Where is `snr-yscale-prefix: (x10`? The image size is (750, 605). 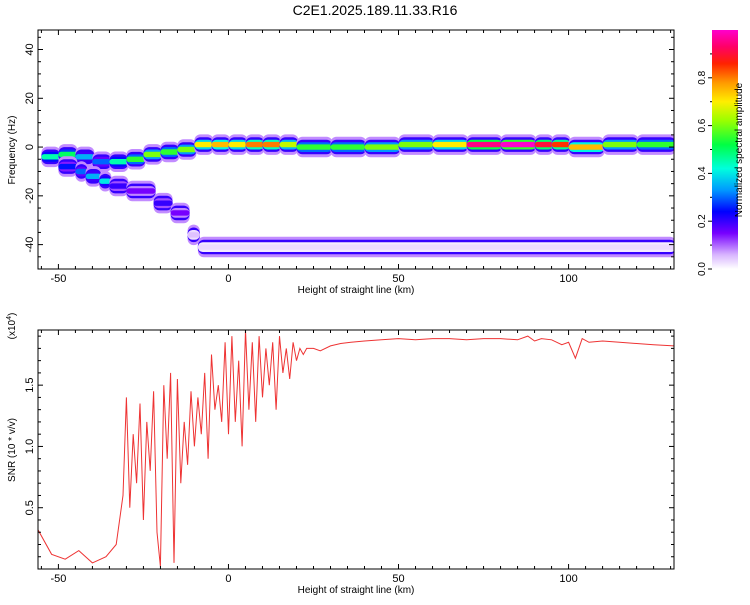 snr-yscale-prefix: (x10 is located at coordinates (12, 329).